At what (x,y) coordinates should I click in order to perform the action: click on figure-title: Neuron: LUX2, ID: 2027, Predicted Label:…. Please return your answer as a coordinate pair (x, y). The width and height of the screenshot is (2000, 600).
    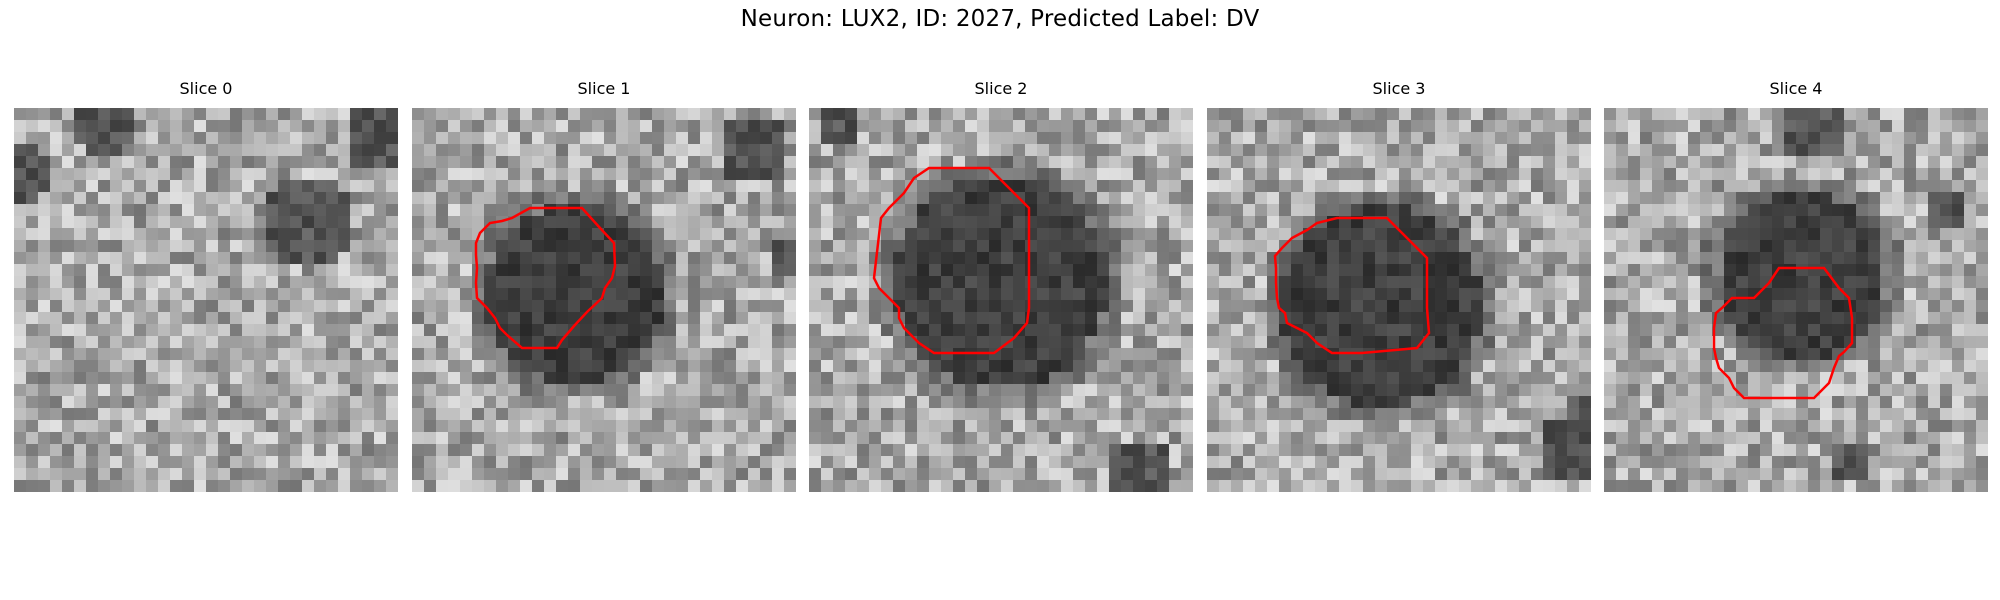
    Looking at the image, I should click on (1000, 19).